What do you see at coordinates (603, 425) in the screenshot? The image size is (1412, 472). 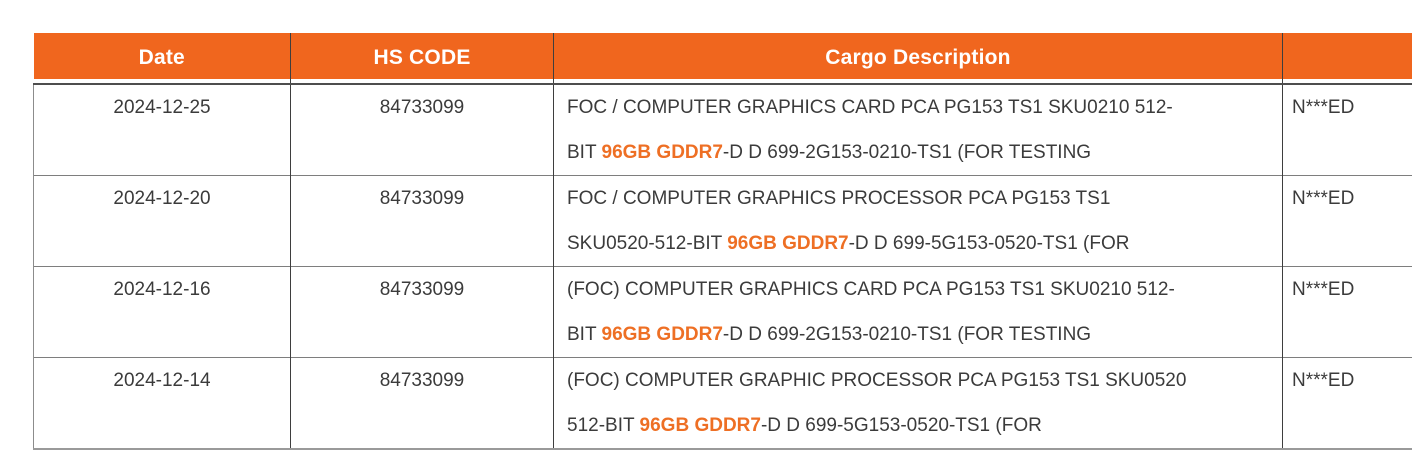 I see `cargo-description-text: 512-BIT` at bounding box center [603, 425].